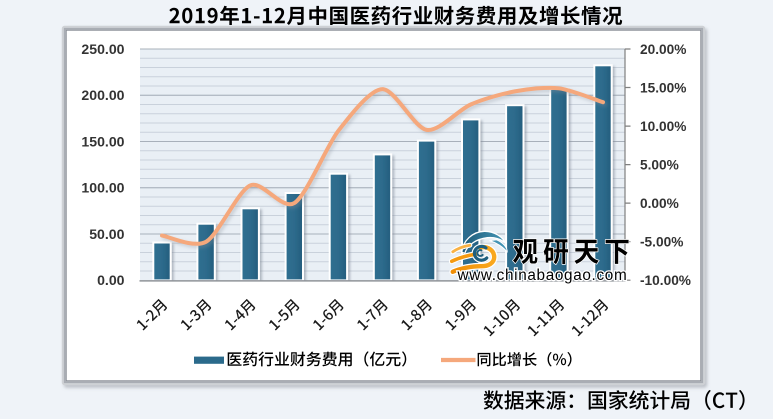  I want to click on svg-text: -5.00%, so click(661, 242).